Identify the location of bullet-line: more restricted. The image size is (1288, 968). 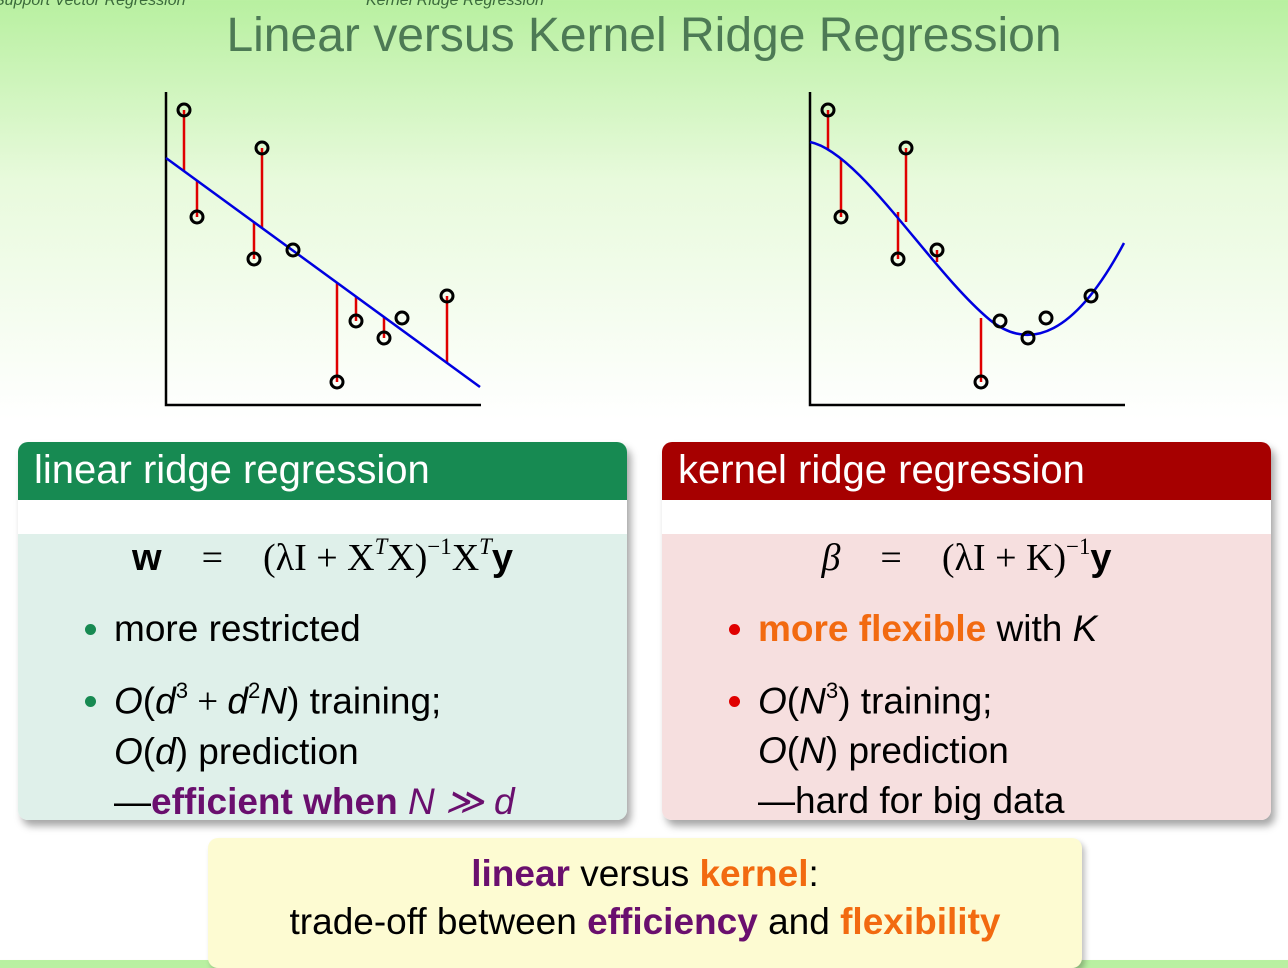
(370, 629).